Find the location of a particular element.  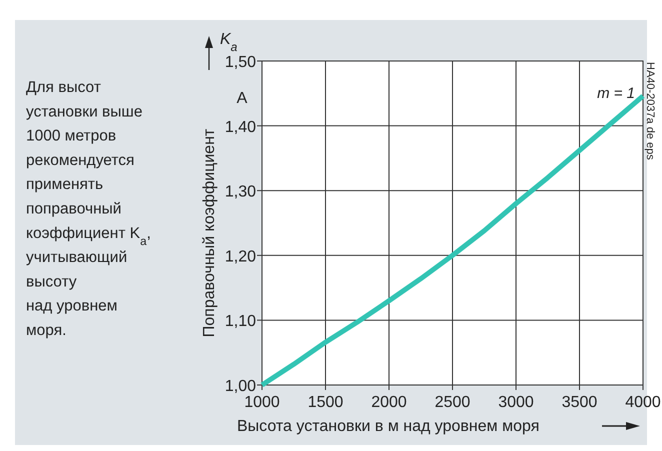

x-tick-label: 4000 is located at coordinates (643, 402).